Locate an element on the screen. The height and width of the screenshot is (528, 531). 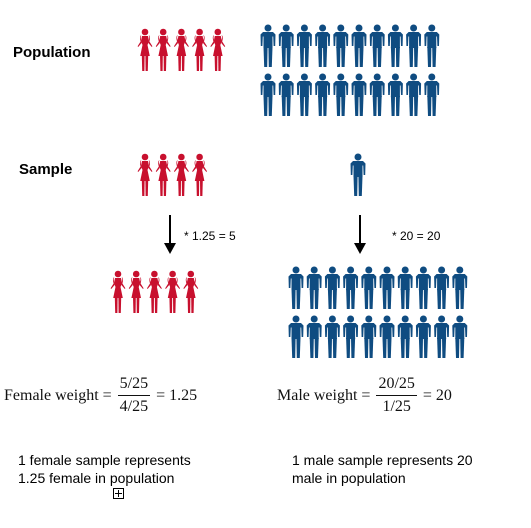
population-male-group is located at coordinates (350, 70).